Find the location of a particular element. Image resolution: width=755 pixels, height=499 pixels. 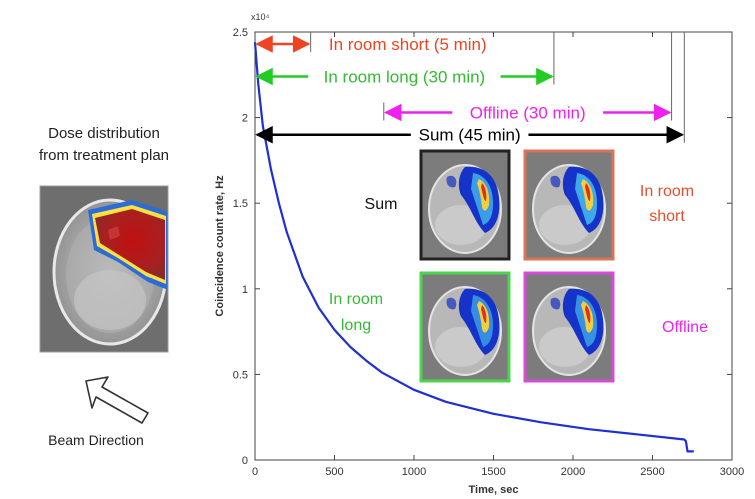

beam-direction-label: Beam Direction is located at coordinates (96, 440).